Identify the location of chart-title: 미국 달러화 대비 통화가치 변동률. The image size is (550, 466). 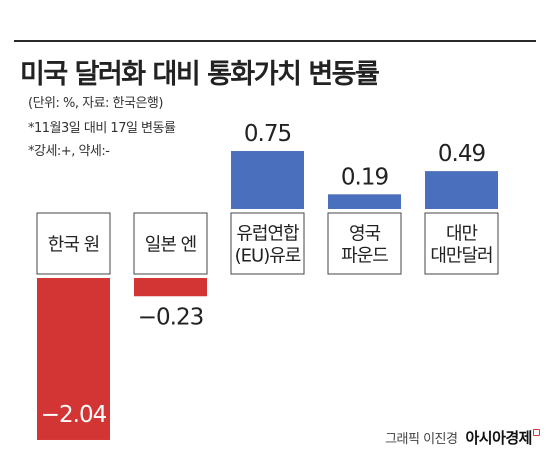
(200, 74).